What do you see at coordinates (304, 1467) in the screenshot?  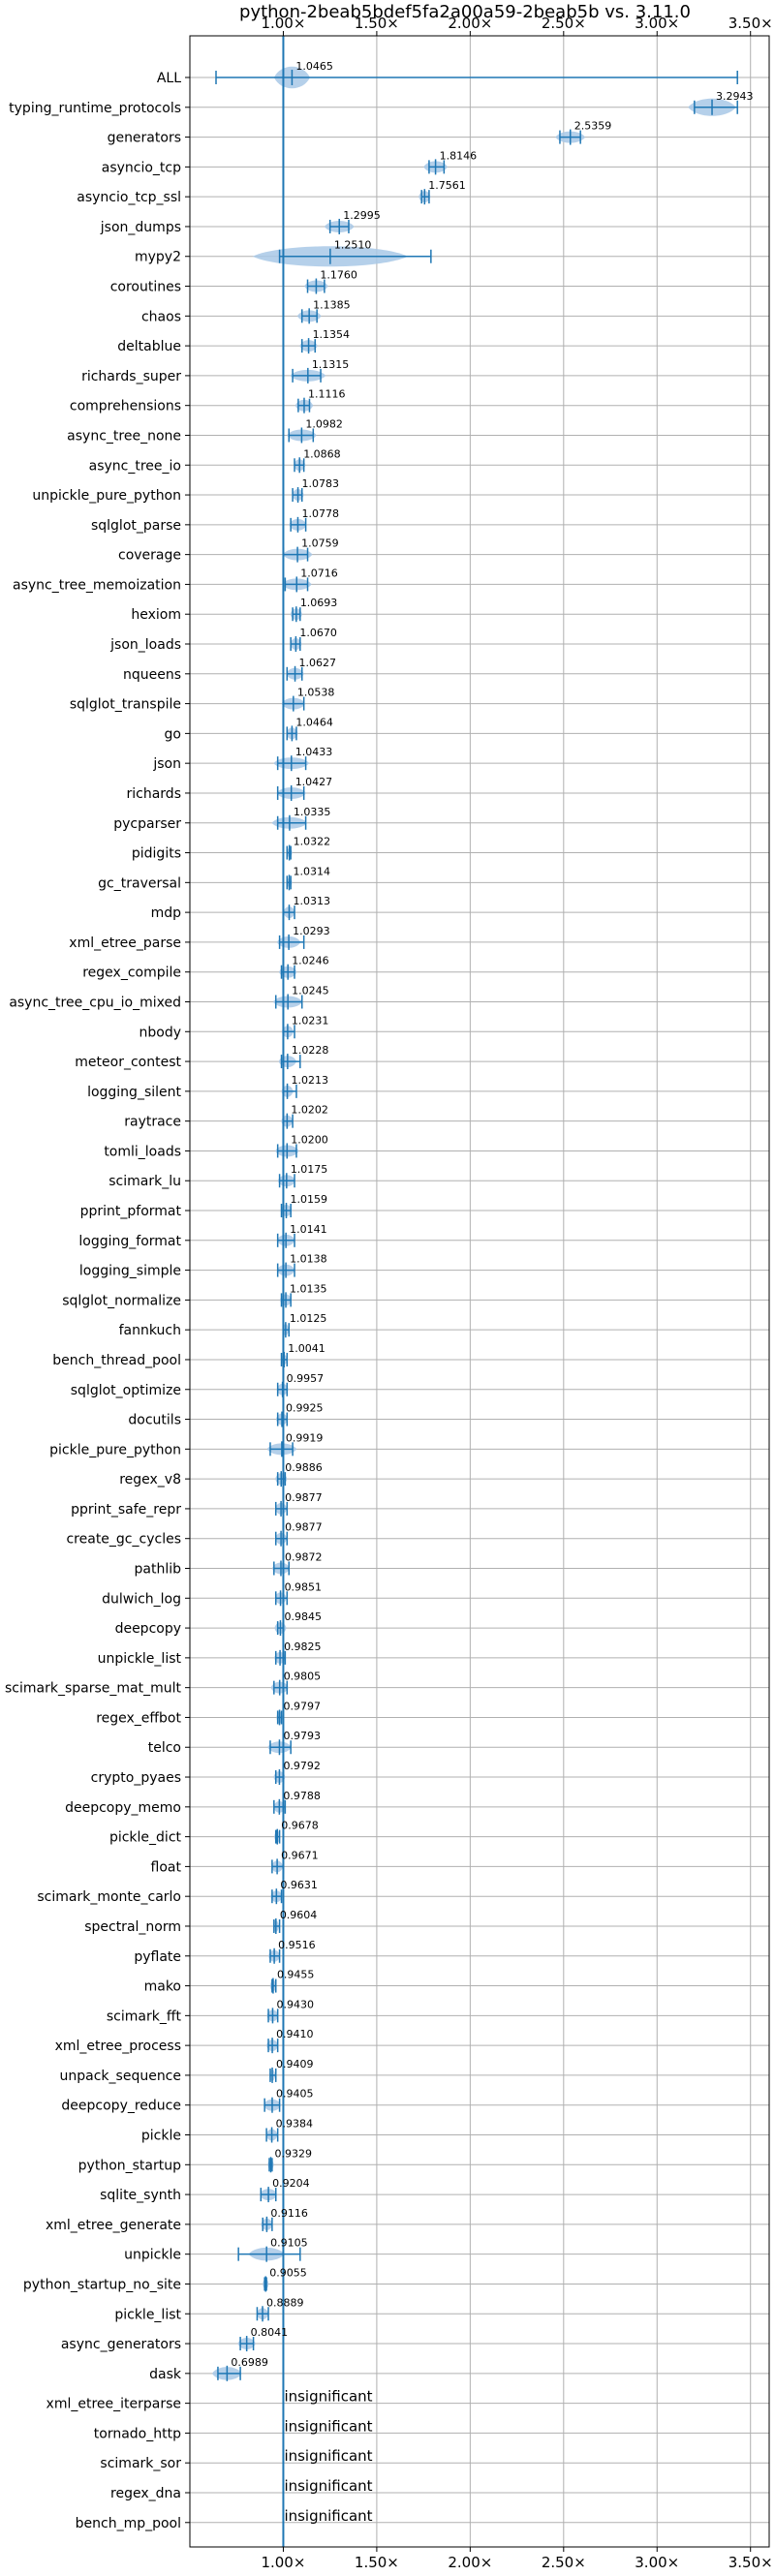 I see `value-label: 0.9886` at bounding box center [304, 1467].